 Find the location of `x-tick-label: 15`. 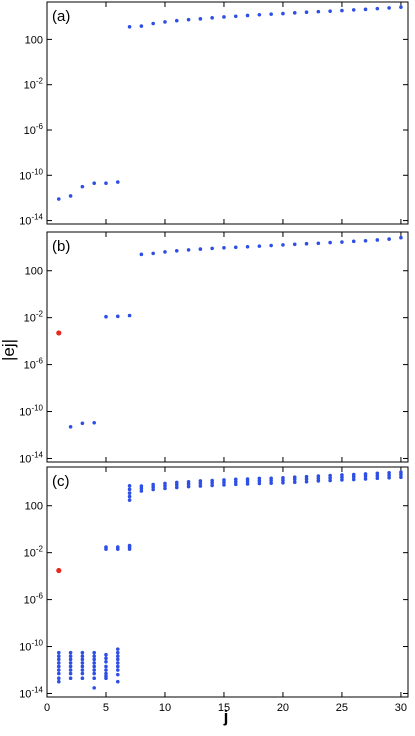

x-tick-label: 15 is located at coordinates (224, 708).